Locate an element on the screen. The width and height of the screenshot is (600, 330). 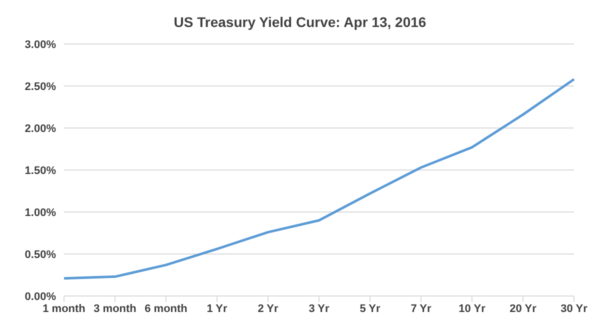
y-tick-label: 2.50% is located at coordinates (40, 86).